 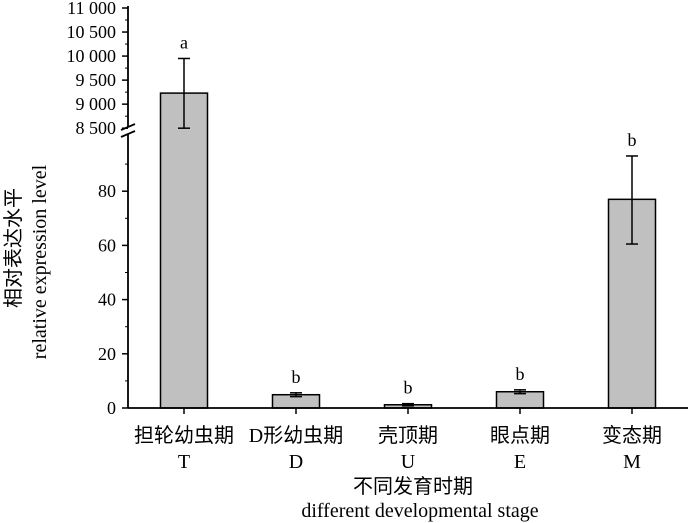 What do you see at coordinates (184, 435) in the screenshot?
I see `x-tick-label: 担轮幼虫期` at bounding box center [184, 435].